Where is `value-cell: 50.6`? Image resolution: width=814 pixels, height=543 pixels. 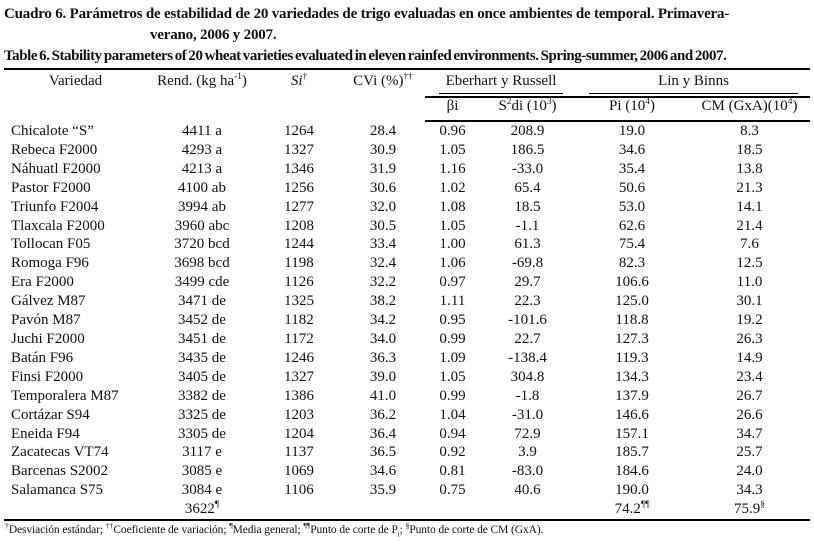
value-cell: 50.6 is located at coordinates (632, 187).